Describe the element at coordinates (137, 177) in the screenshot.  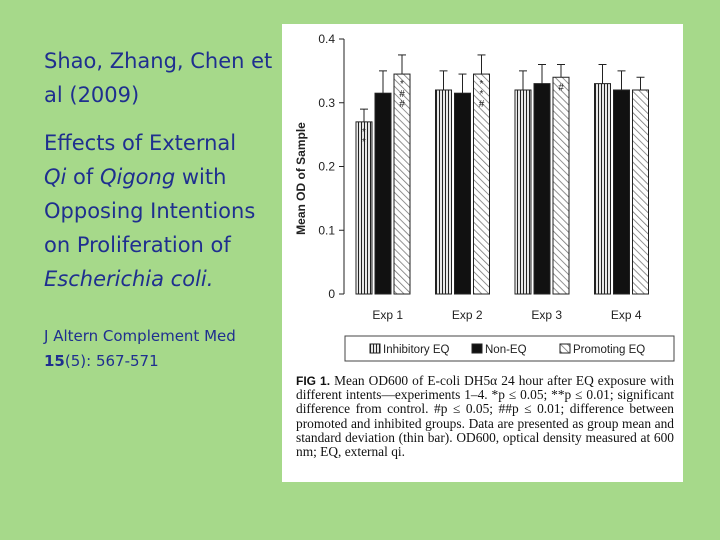
I see `title-qigong: Qigong` at that location.